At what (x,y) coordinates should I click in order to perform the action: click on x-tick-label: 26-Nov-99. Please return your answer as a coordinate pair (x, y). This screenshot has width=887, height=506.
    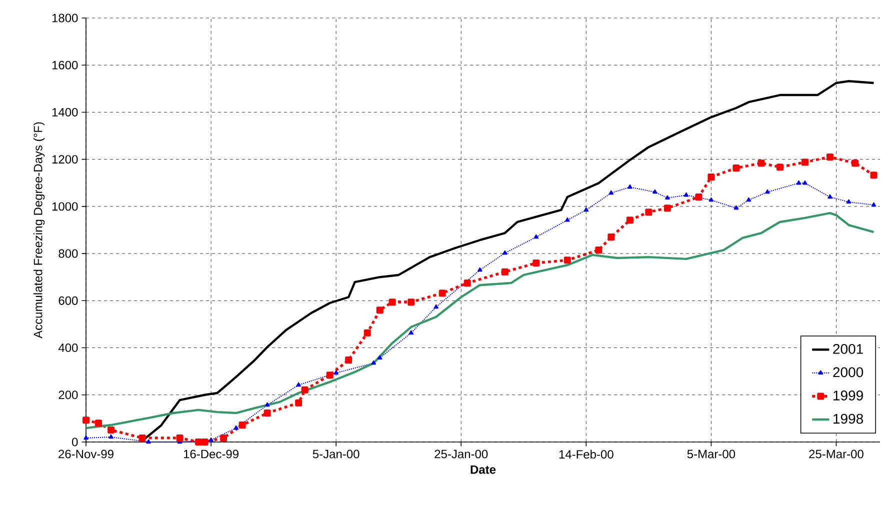
    Looking at the image, I should click on (86, 454).